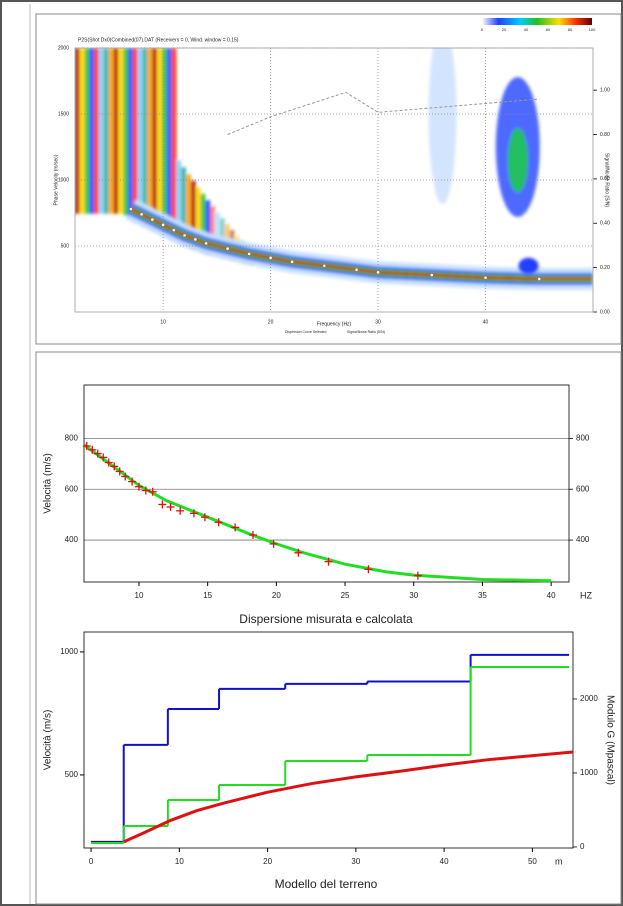 Image resolution: width=623 pixels, height=906 pixels. Describe the element at coordinates (72, 539) in the screenshot. I see `y-tick-label: 400` at that location.